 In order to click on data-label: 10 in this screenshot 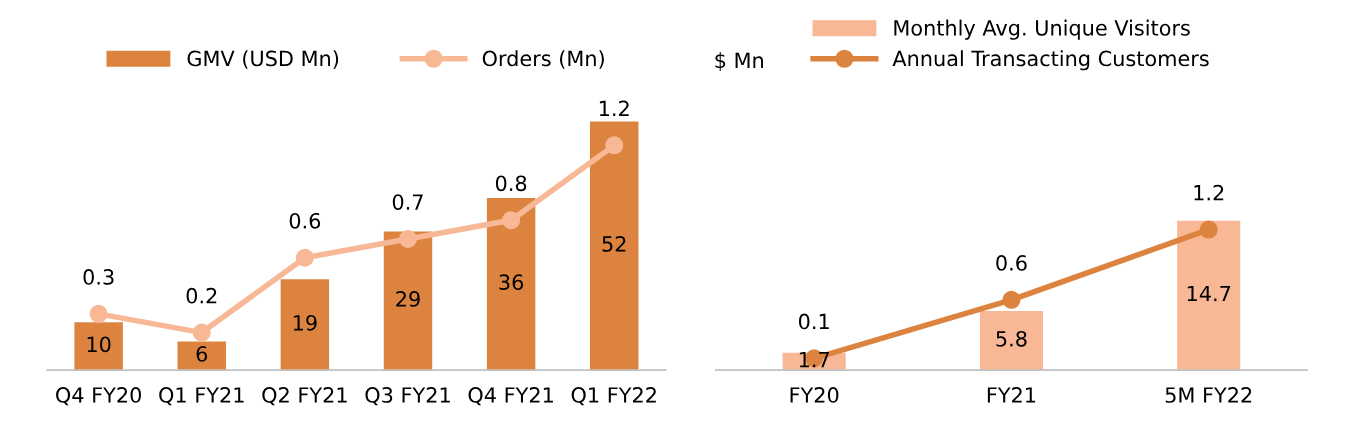, I will do `click(99, 344)`.